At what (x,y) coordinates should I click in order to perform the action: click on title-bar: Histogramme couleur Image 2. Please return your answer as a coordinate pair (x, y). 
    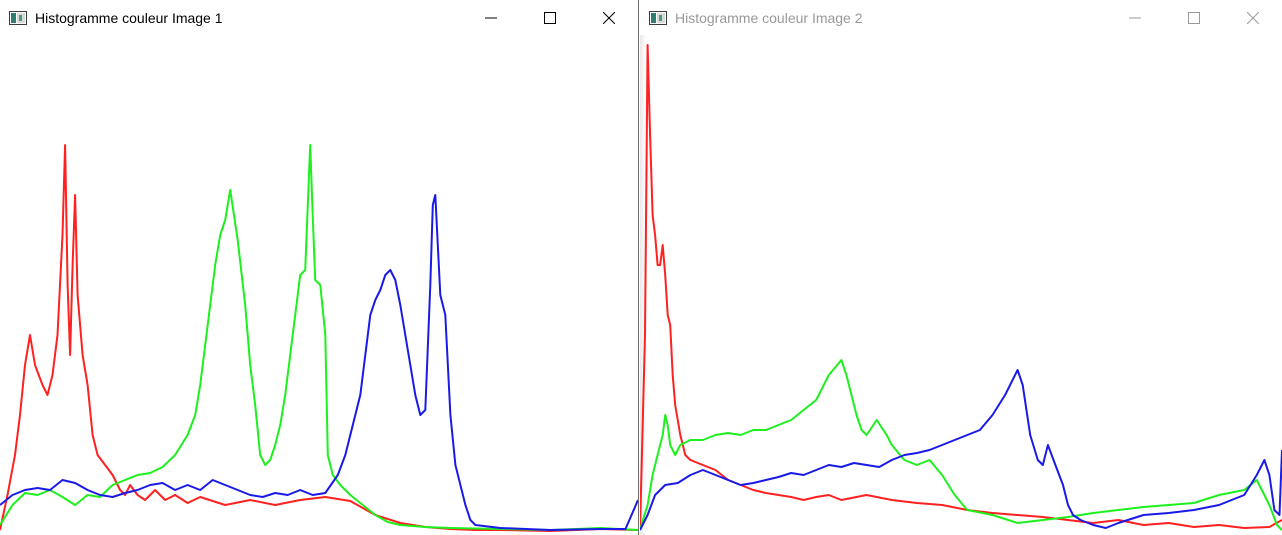
    Looking at the image, I should click on (961, 17).